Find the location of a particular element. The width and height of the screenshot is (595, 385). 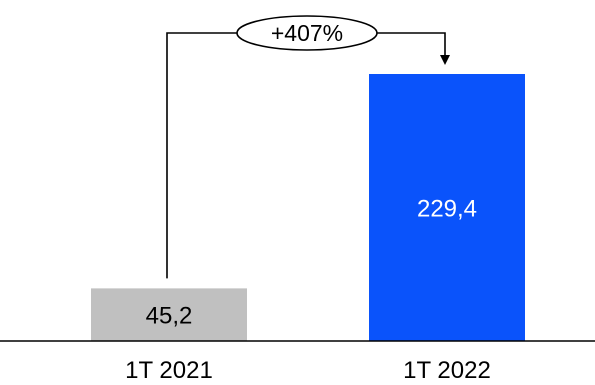

category-label-1: 1T 2021 is located at coordinates (169, 370).